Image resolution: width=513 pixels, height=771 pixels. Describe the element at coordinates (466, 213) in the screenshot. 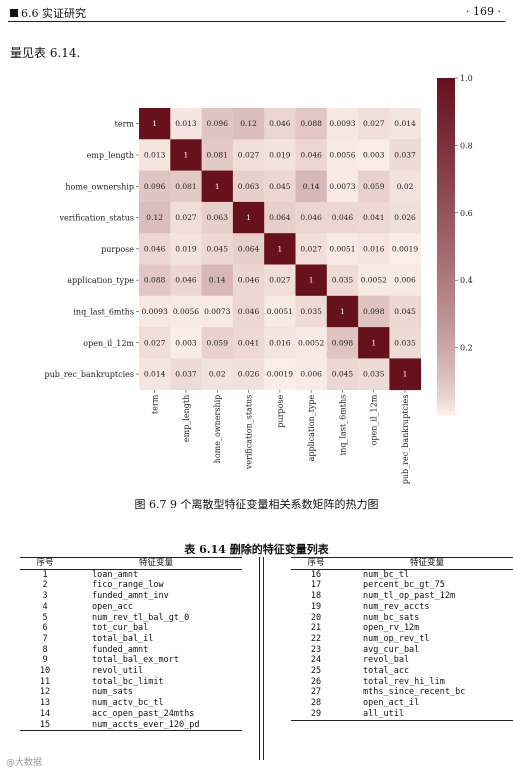

I see `colorbar-tick-label: 0.6` at that location.